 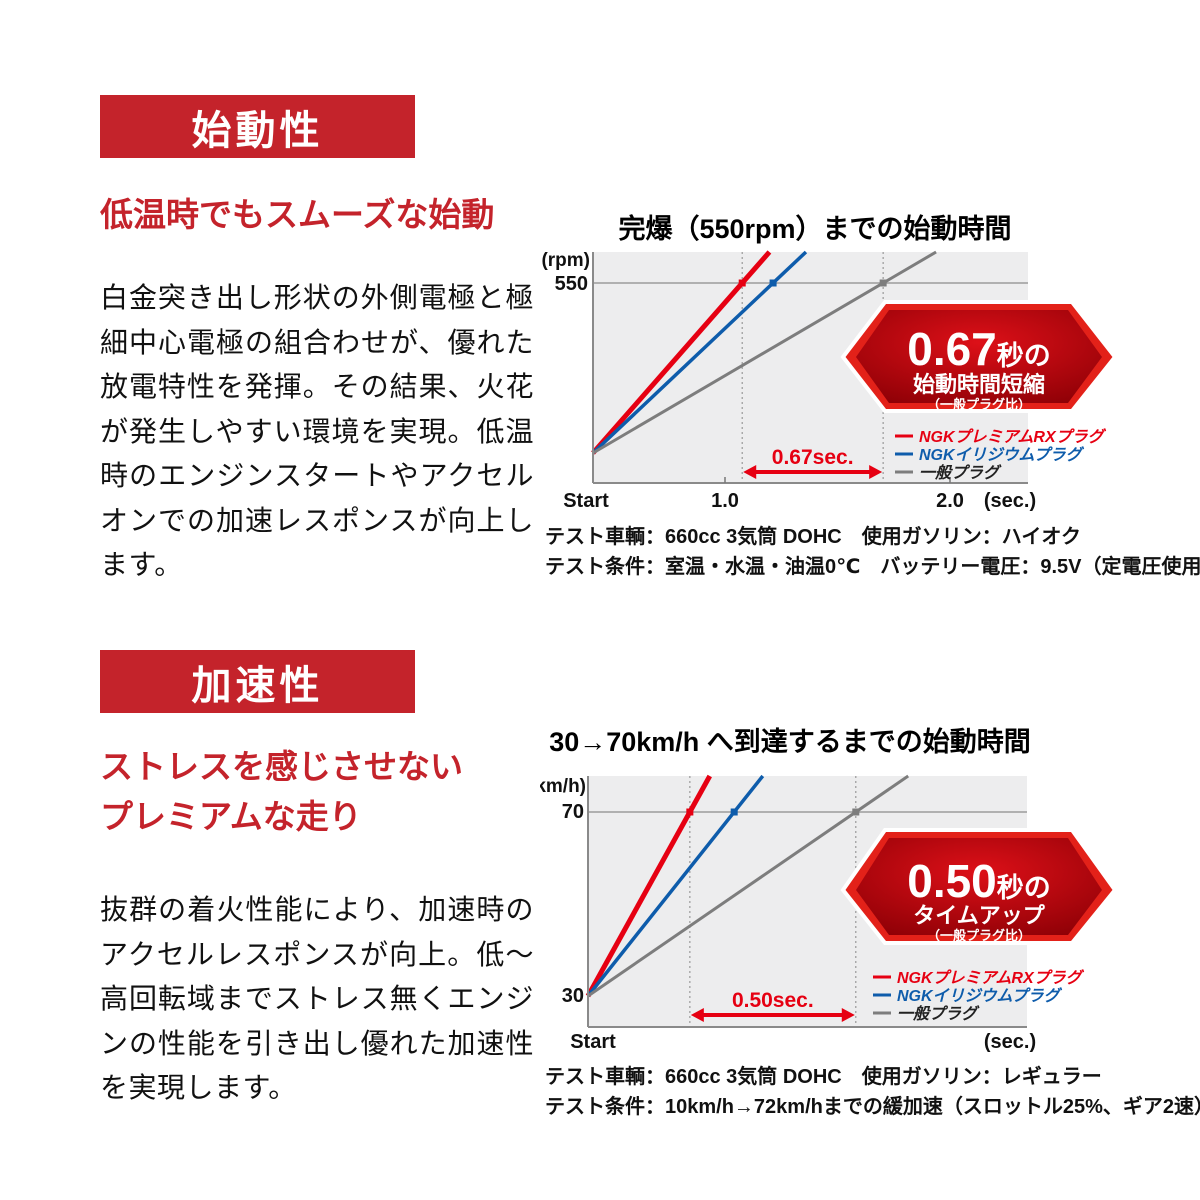 I want to click on note-line: テスト条件：10km/h→72km/hまでの緩加速（スロットル25%、ギア2速）, so click(x=872, y=1107).